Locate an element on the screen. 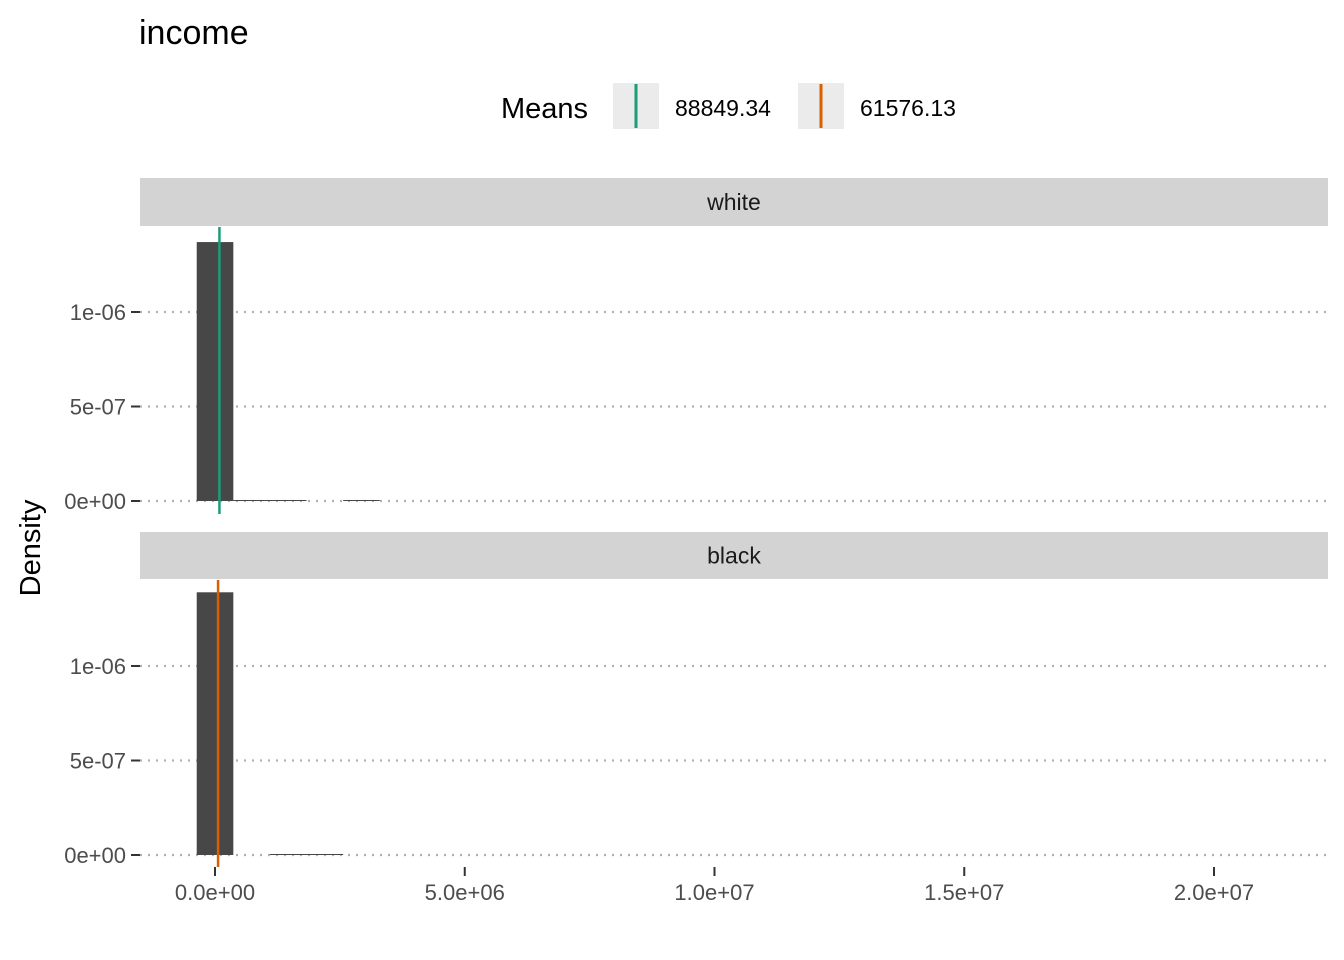  x-axis: 0.0e+00 5.0e+06 1.0e+07 1.5e+07 2.0e+07 is located at coordinates (714, 886).